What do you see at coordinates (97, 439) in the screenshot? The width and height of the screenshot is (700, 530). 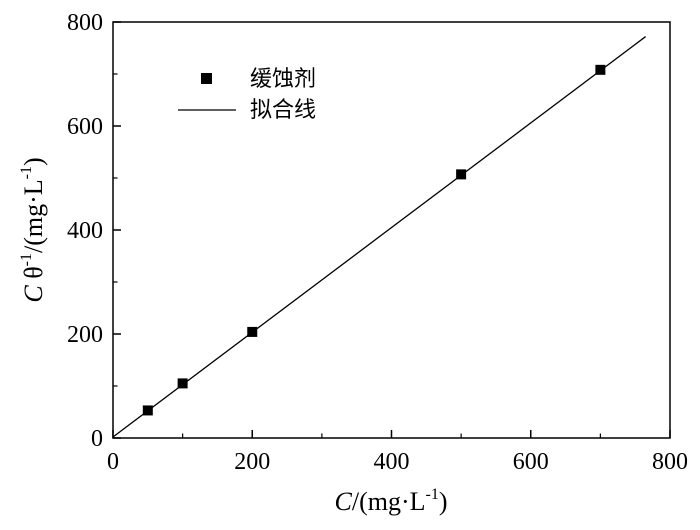 I see `y-tick-label: 0` at bounding box center [97, 439].